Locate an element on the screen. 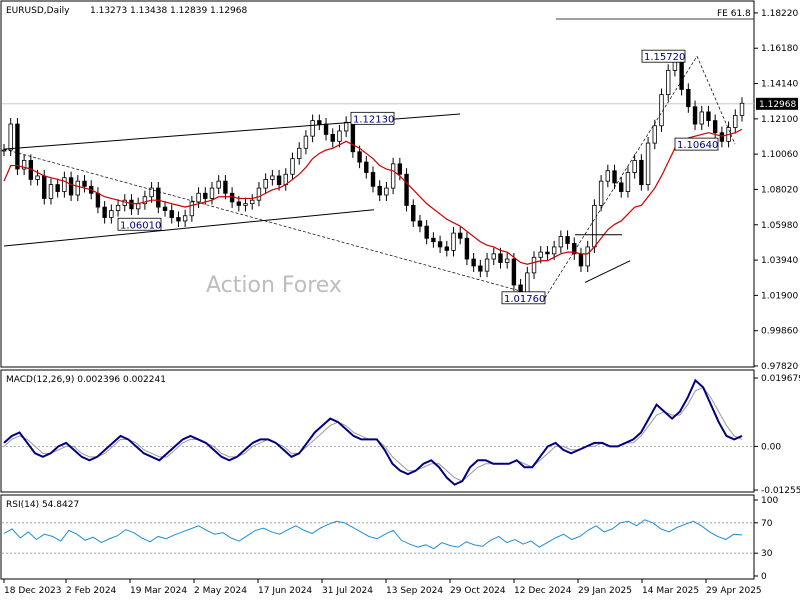 The width and height of the screenshot is (800, 600). price-y-tick-label: 1.16180 is located at coordinates (779, 49).